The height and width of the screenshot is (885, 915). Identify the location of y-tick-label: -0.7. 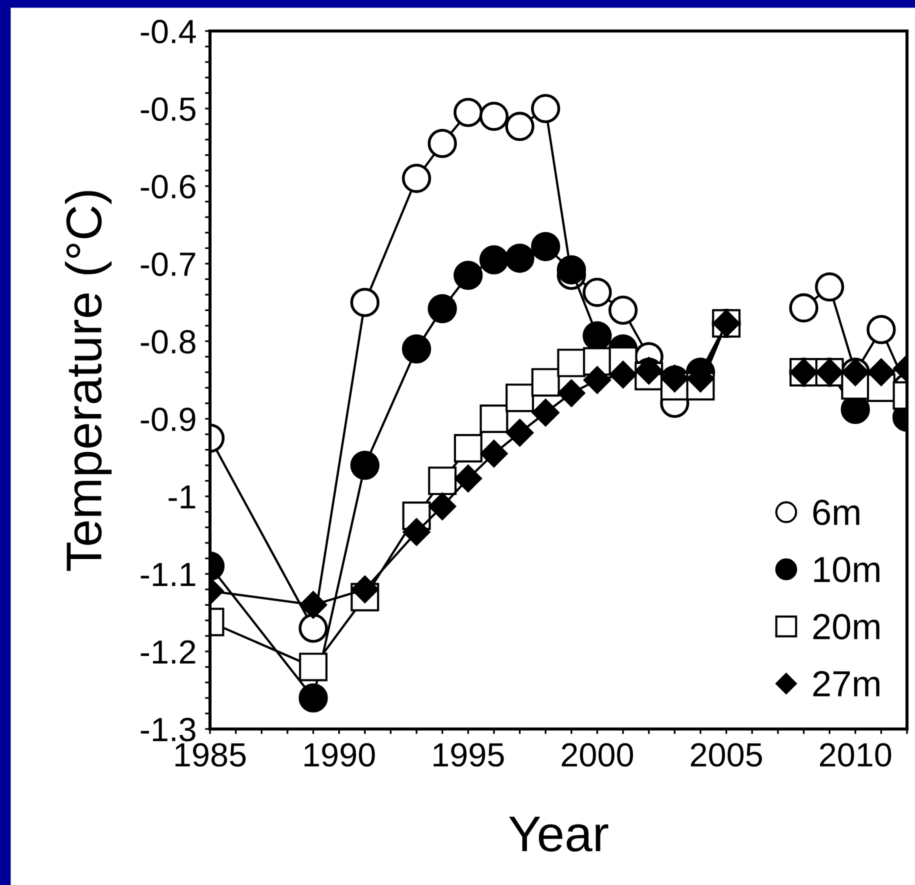
(168, 264).